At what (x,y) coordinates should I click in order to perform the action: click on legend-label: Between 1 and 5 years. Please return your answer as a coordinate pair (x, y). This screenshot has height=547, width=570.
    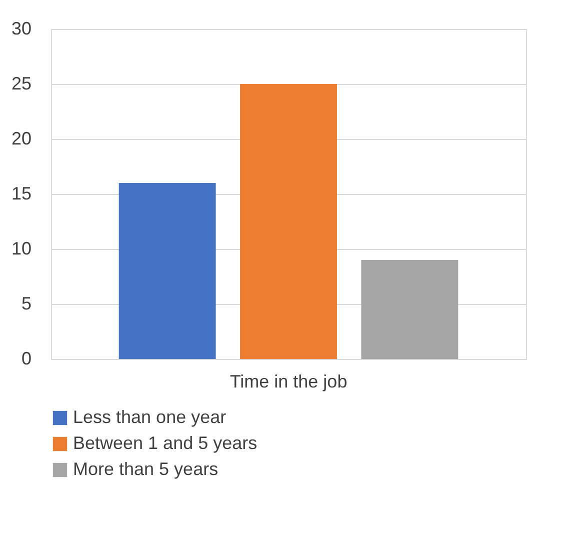
    Looking at the image, I should click on (165, 443).